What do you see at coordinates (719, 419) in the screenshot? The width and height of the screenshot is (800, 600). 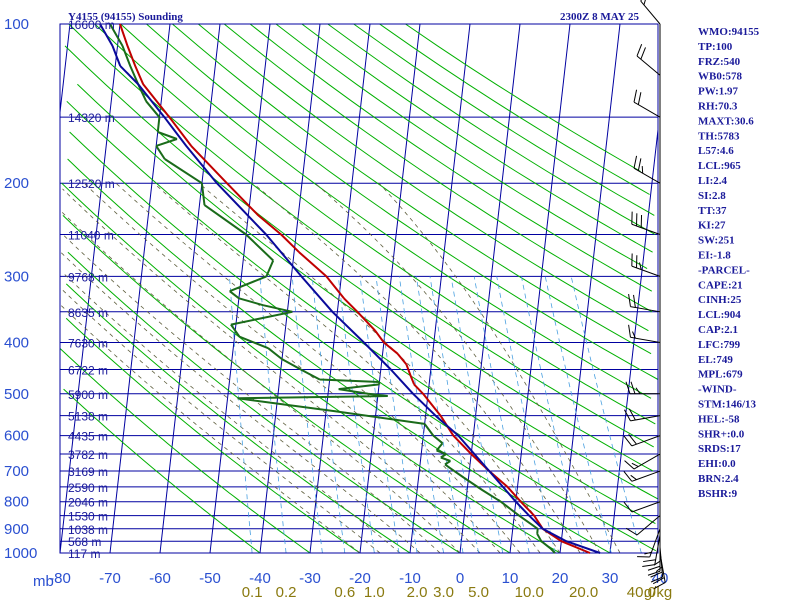 I see `index-value: HEL:-58` at bounding box center [719, 419].